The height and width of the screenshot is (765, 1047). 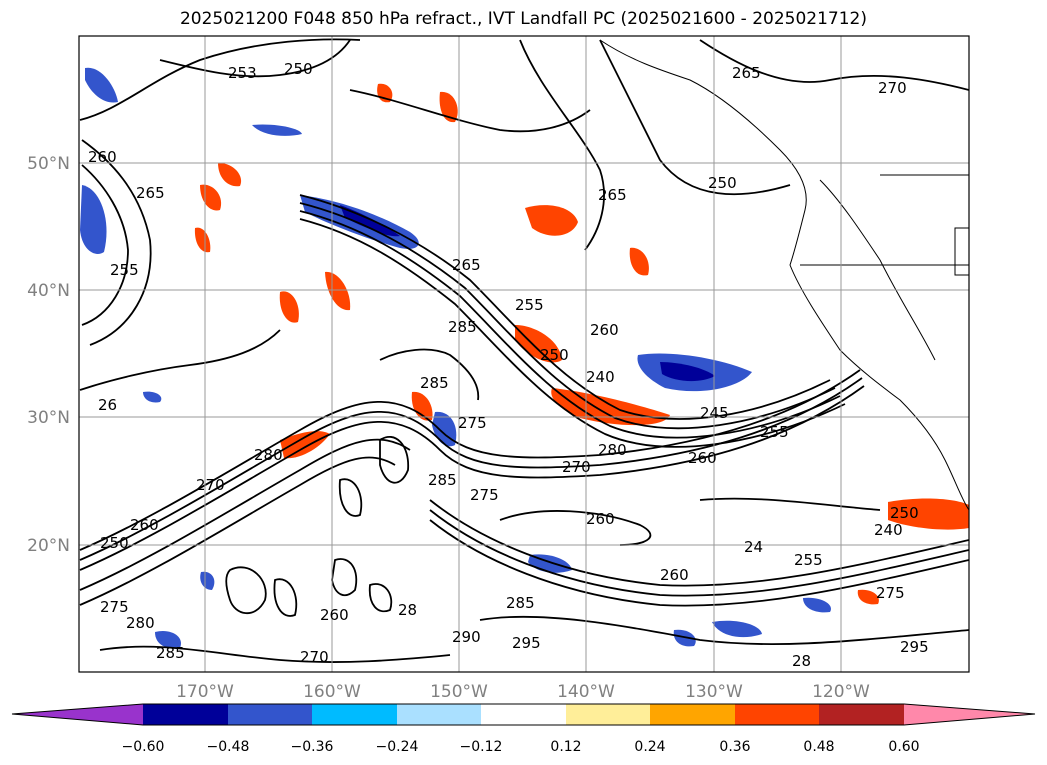 I want to click on contour-label: 253, so click(x=242, y=73).